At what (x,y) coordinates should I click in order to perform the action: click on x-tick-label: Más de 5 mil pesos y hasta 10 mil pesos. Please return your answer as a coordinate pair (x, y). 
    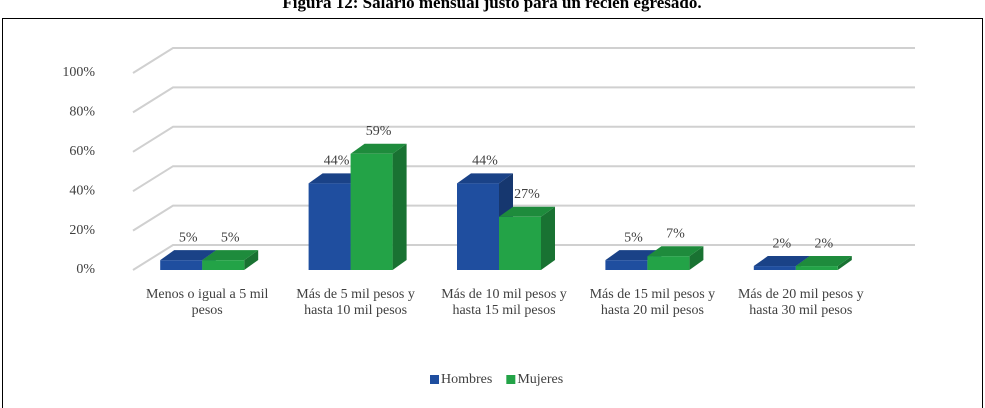
    Looking at the image, I should click on (355, 302).